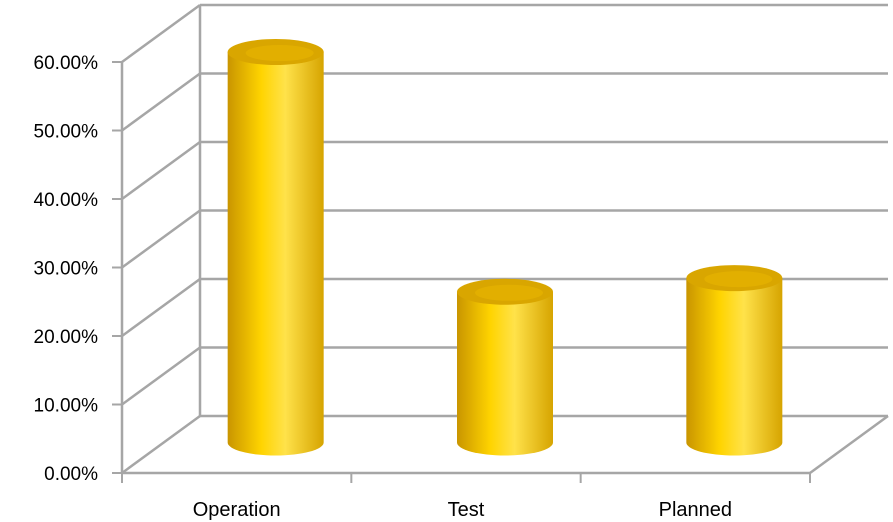 This screenshot has height=522, width=893. I want to click on bar-operation, so click(275, 247).